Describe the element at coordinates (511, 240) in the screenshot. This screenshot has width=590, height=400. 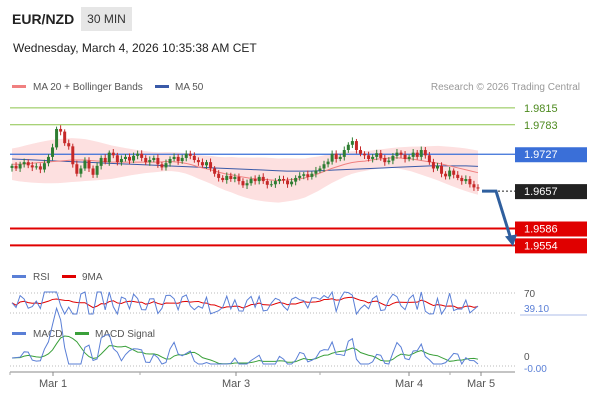
I see `forecast-arrow-head` at that location.